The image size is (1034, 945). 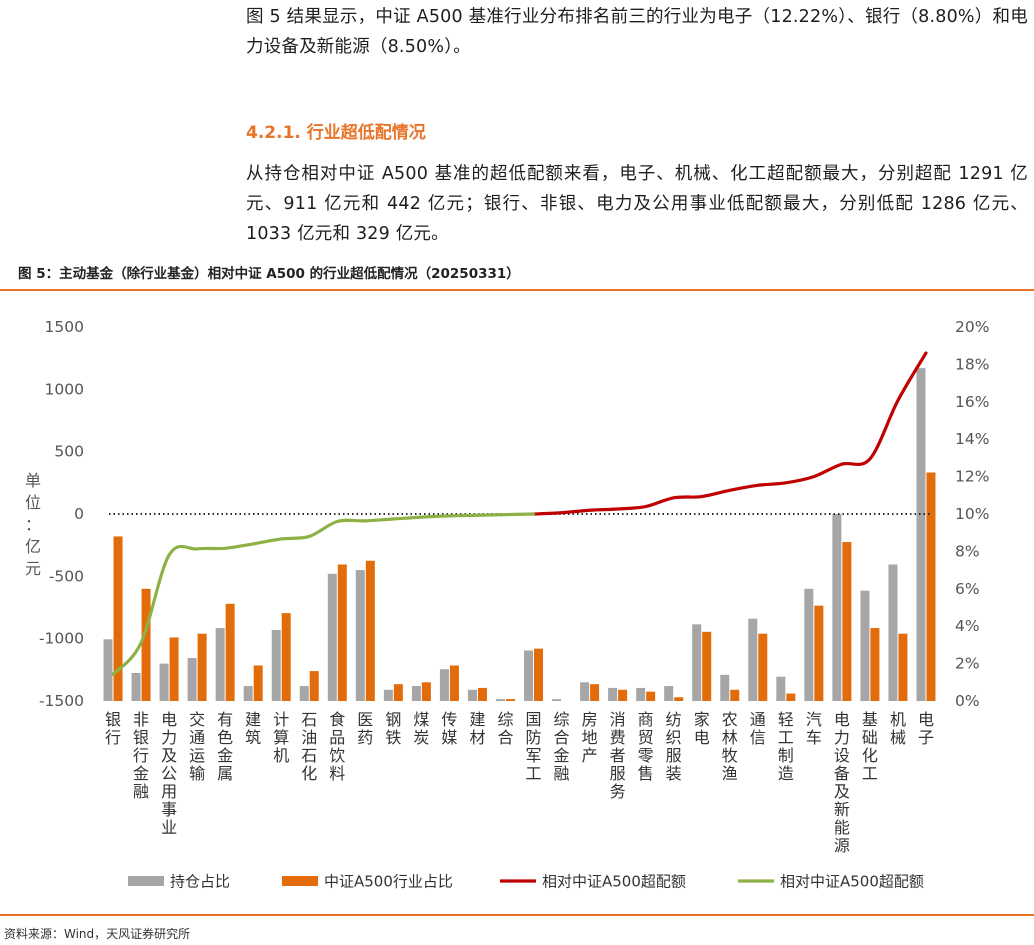 What do you see at coordinates (309, 773) in the screenshot?
I see `category-char: 化` at bounding box center [309, 773].